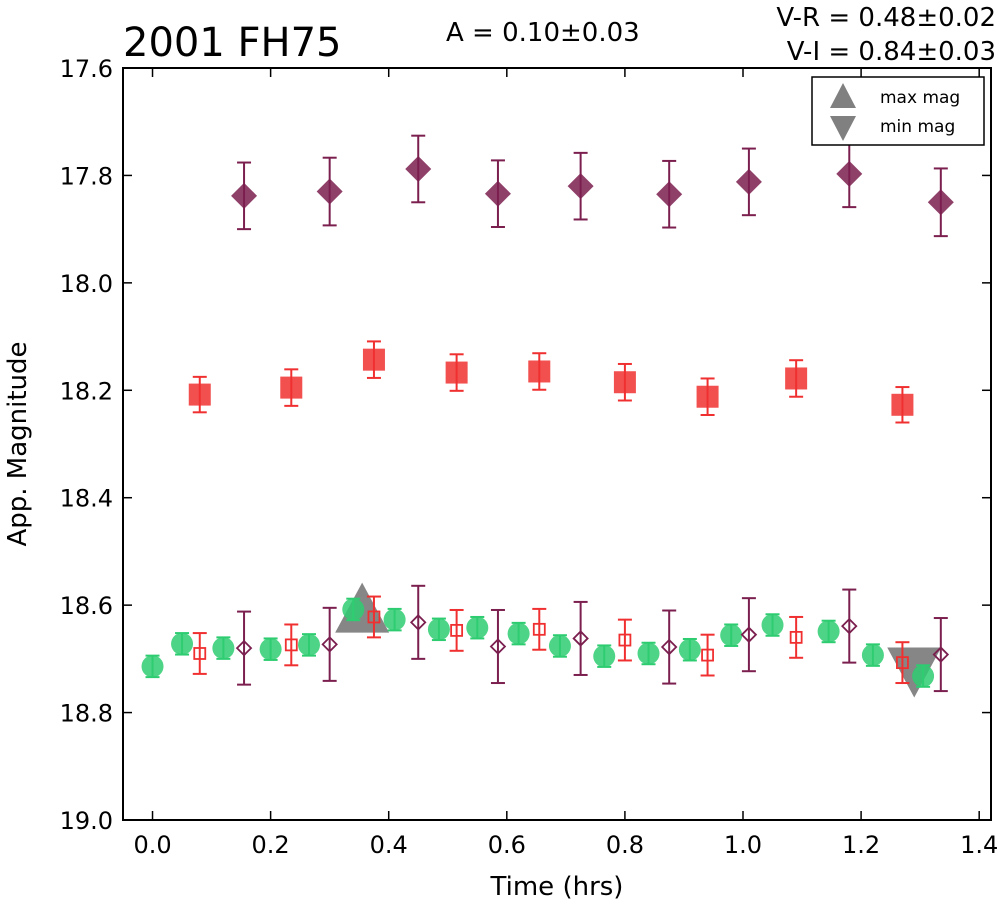 This screenshot has width=1000, height=901. I want to click on series-square-open, so click(551, 640).